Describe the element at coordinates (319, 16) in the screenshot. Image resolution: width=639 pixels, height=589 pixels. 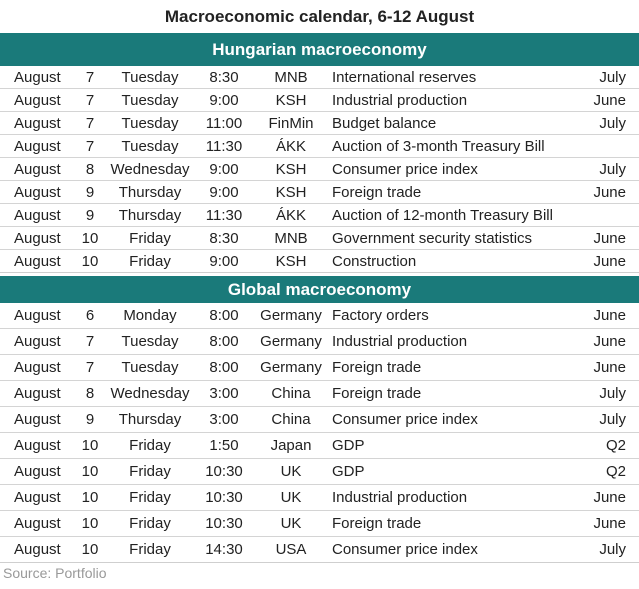
I see `page-title: Macroeconomic calendar, 6-12 August` at that location.